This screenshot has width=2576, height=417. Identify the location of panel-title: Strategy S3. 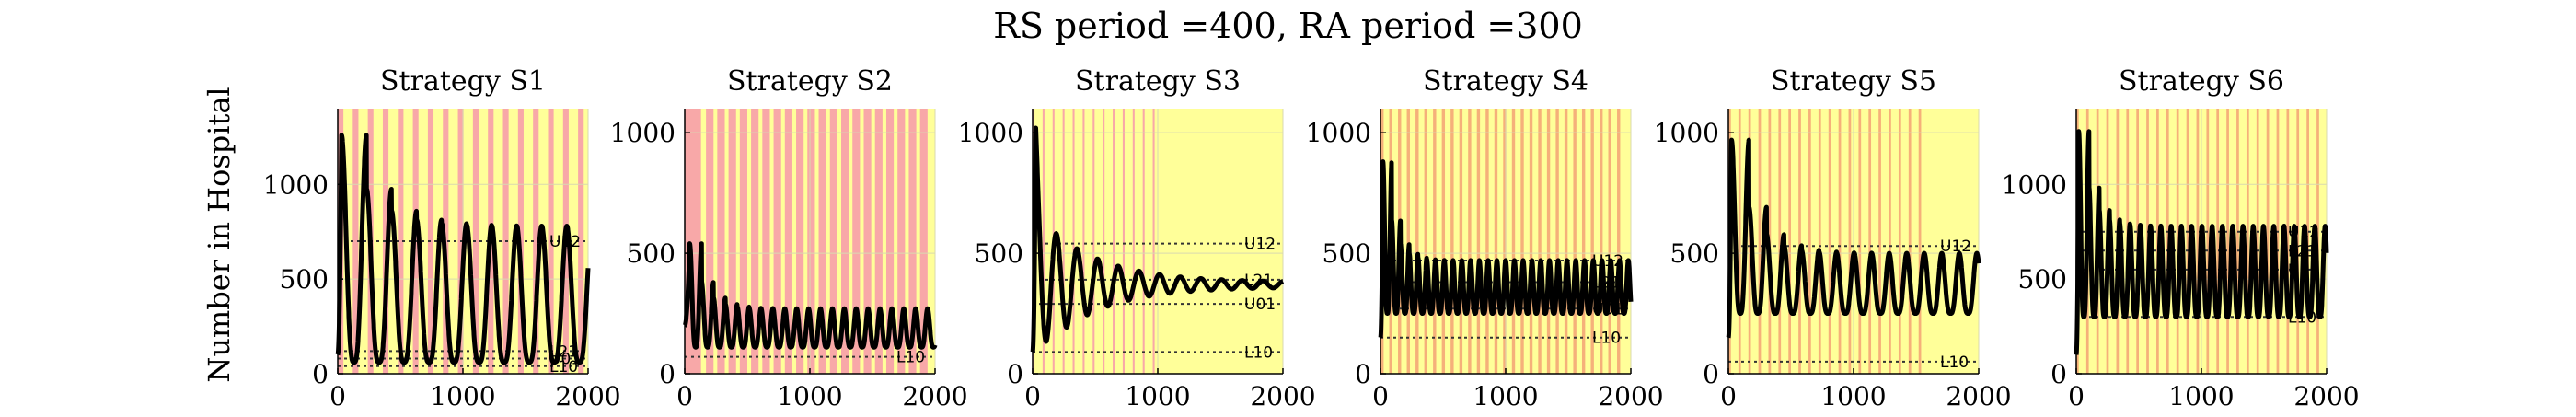
(1158, 81).